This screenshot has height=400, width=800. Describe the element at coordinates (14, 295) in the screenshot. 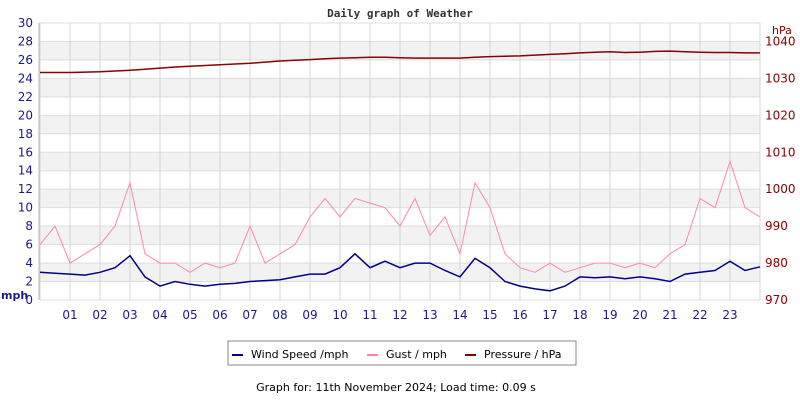

I see `left-axis-label: mph` at that location.